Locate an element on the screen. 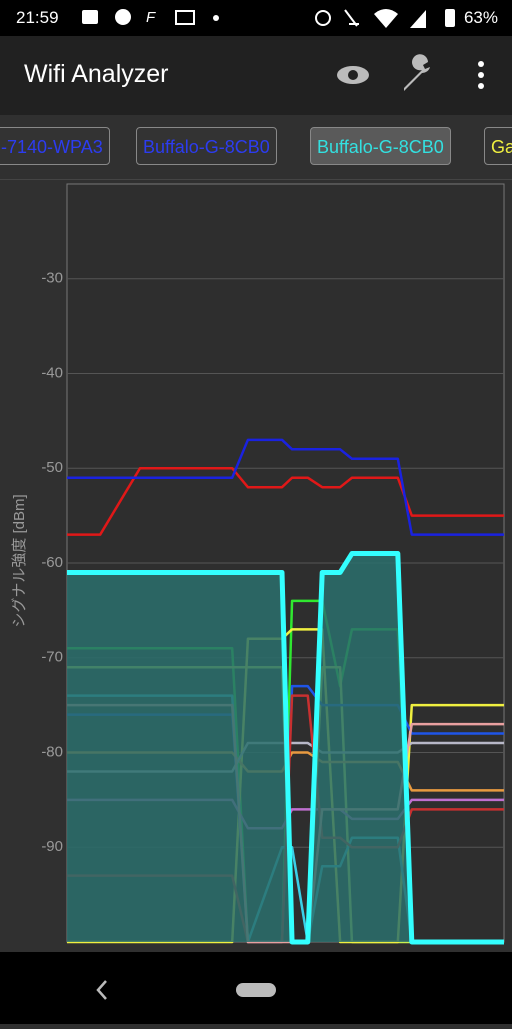 The width and height of the screenshot is (512, 1029). navigation-bar is located at coordinates (256, 988).